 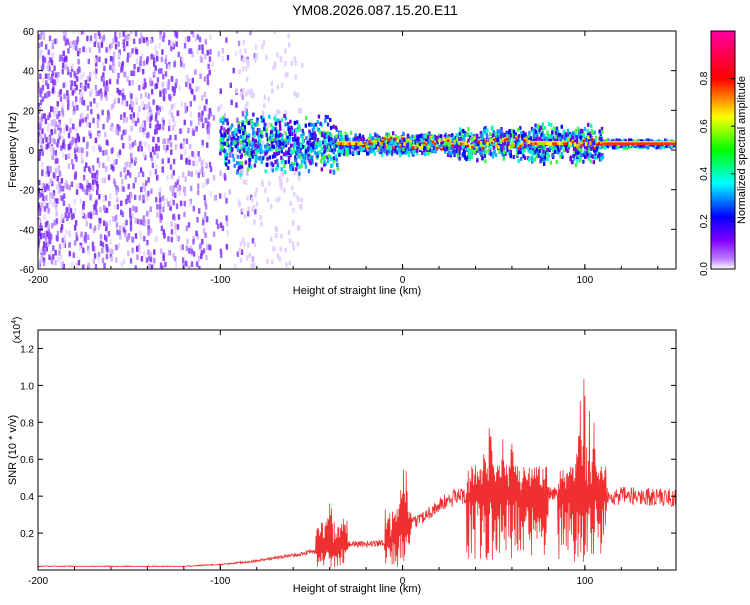 I want to click on snr-y-tick-label: 0.6, so click(x=27, y=460).